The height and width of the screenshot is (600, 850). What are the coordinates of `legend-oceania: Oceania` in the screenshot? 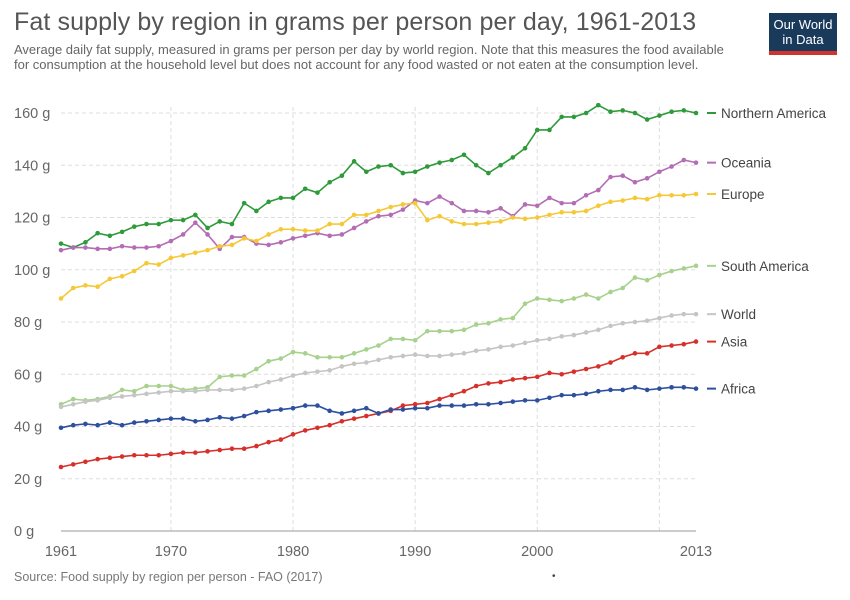 It's located at (739, 163).